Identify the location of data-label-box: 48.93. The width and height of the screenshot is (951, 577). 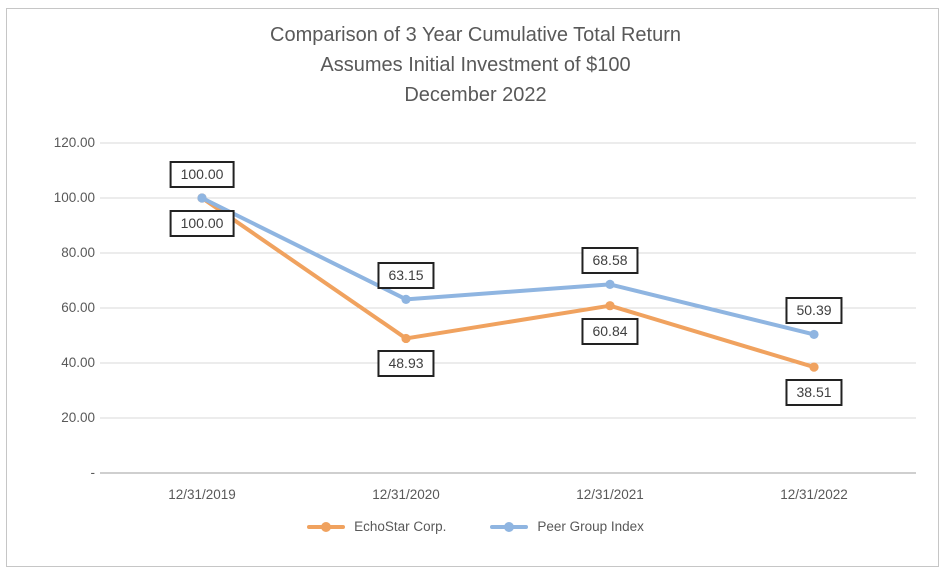
(406, 364).